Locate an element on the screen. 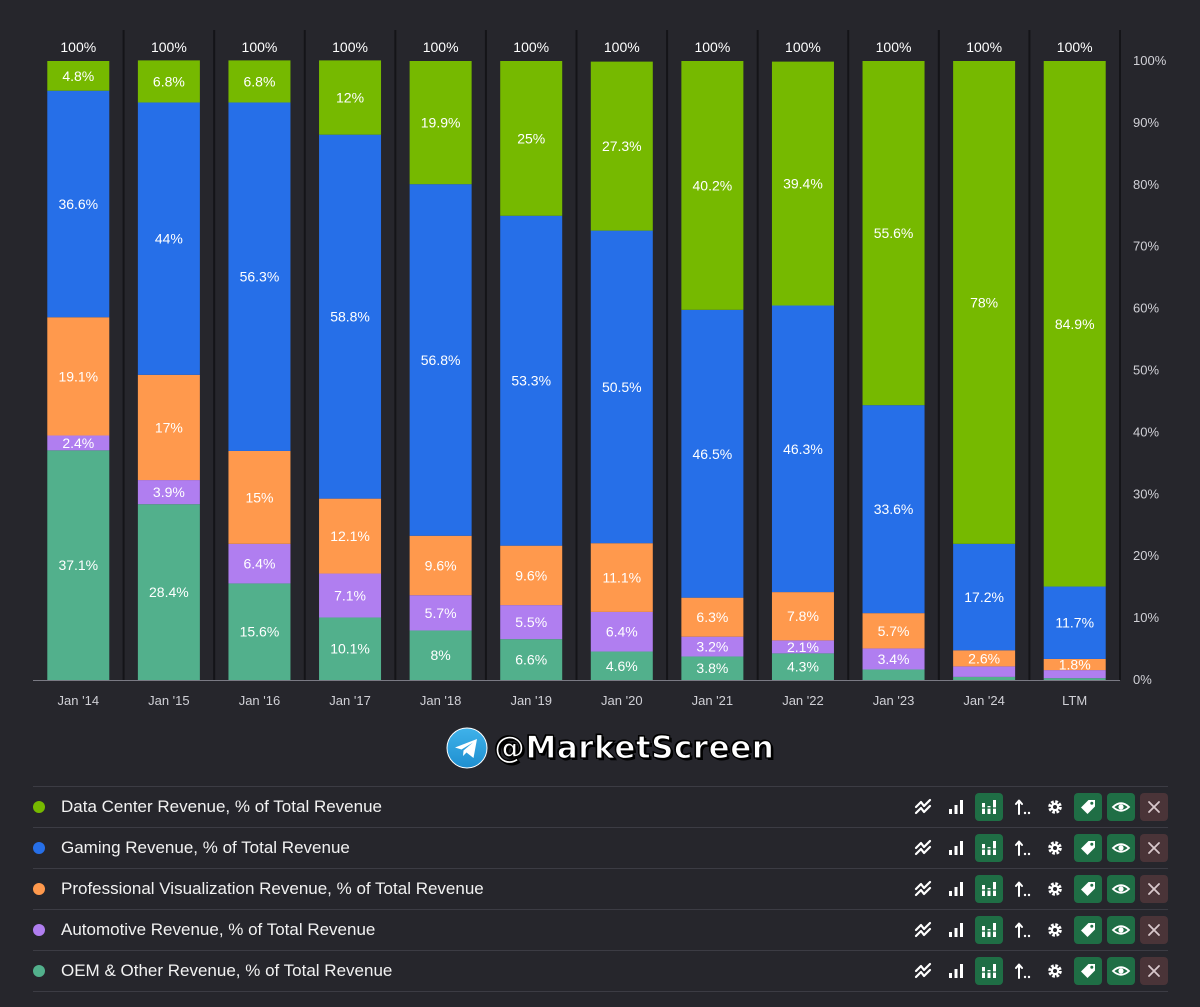 The image size is (1200, 1007). data-label: 17.2% is located at coordinates (984, 597).